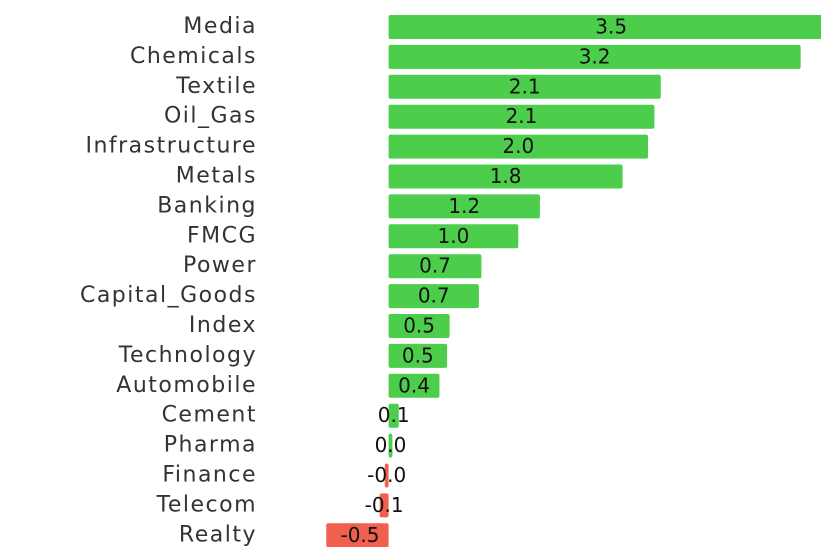 This screenshot has height=547, width=821. I want to click on value-label: -0.1, so click(384, 505).